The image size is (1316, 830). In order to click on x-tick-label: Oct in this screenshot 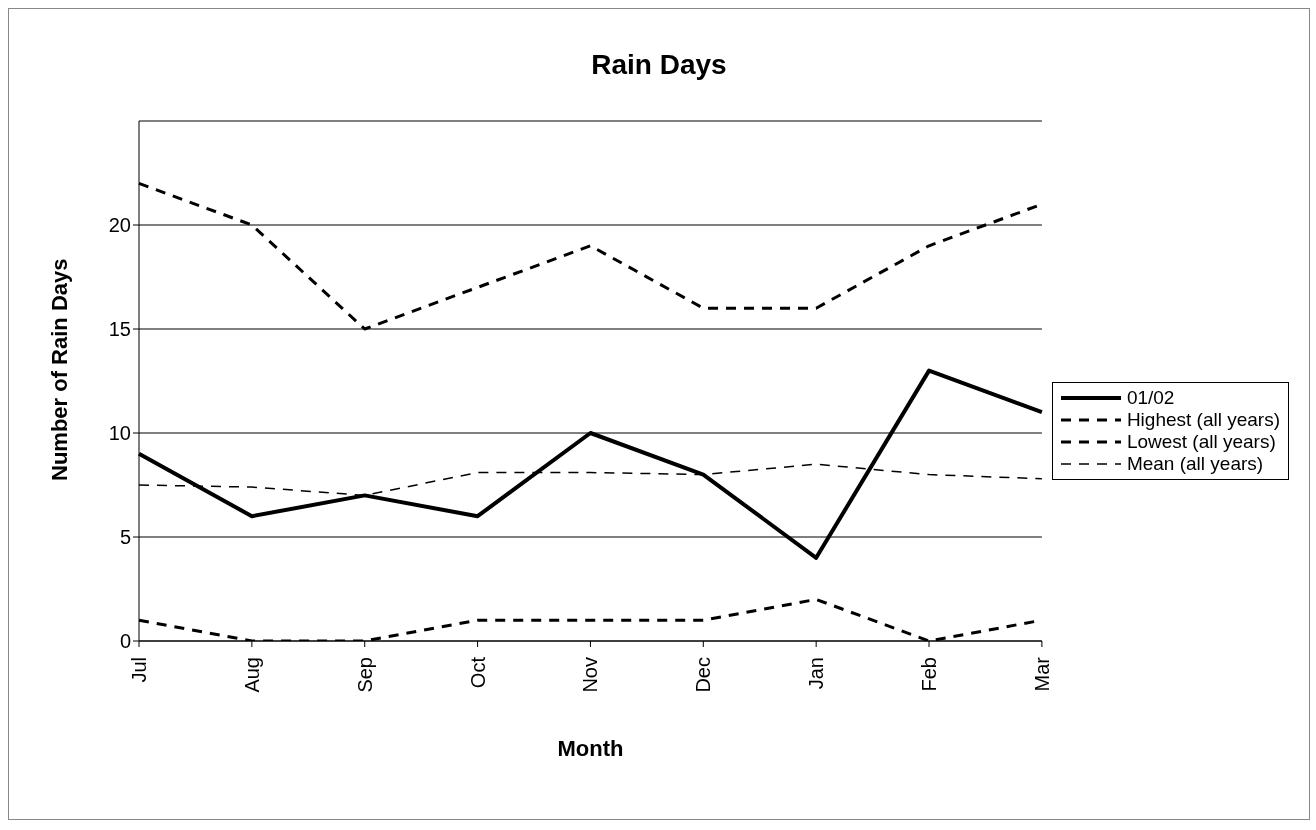, I will do `click(477, 672)`.